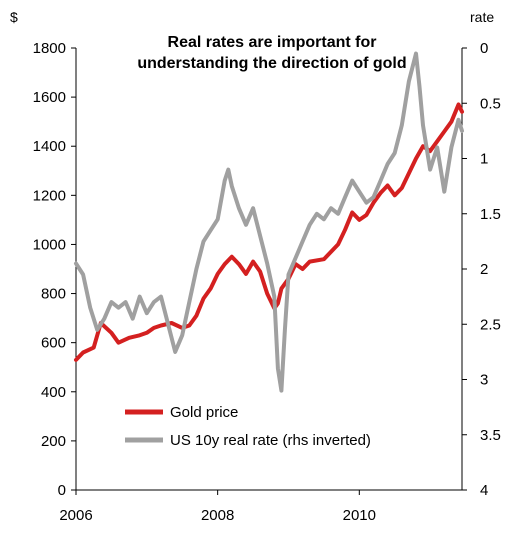  I want to click on left-tick-label: 1200, so click(49, 195).